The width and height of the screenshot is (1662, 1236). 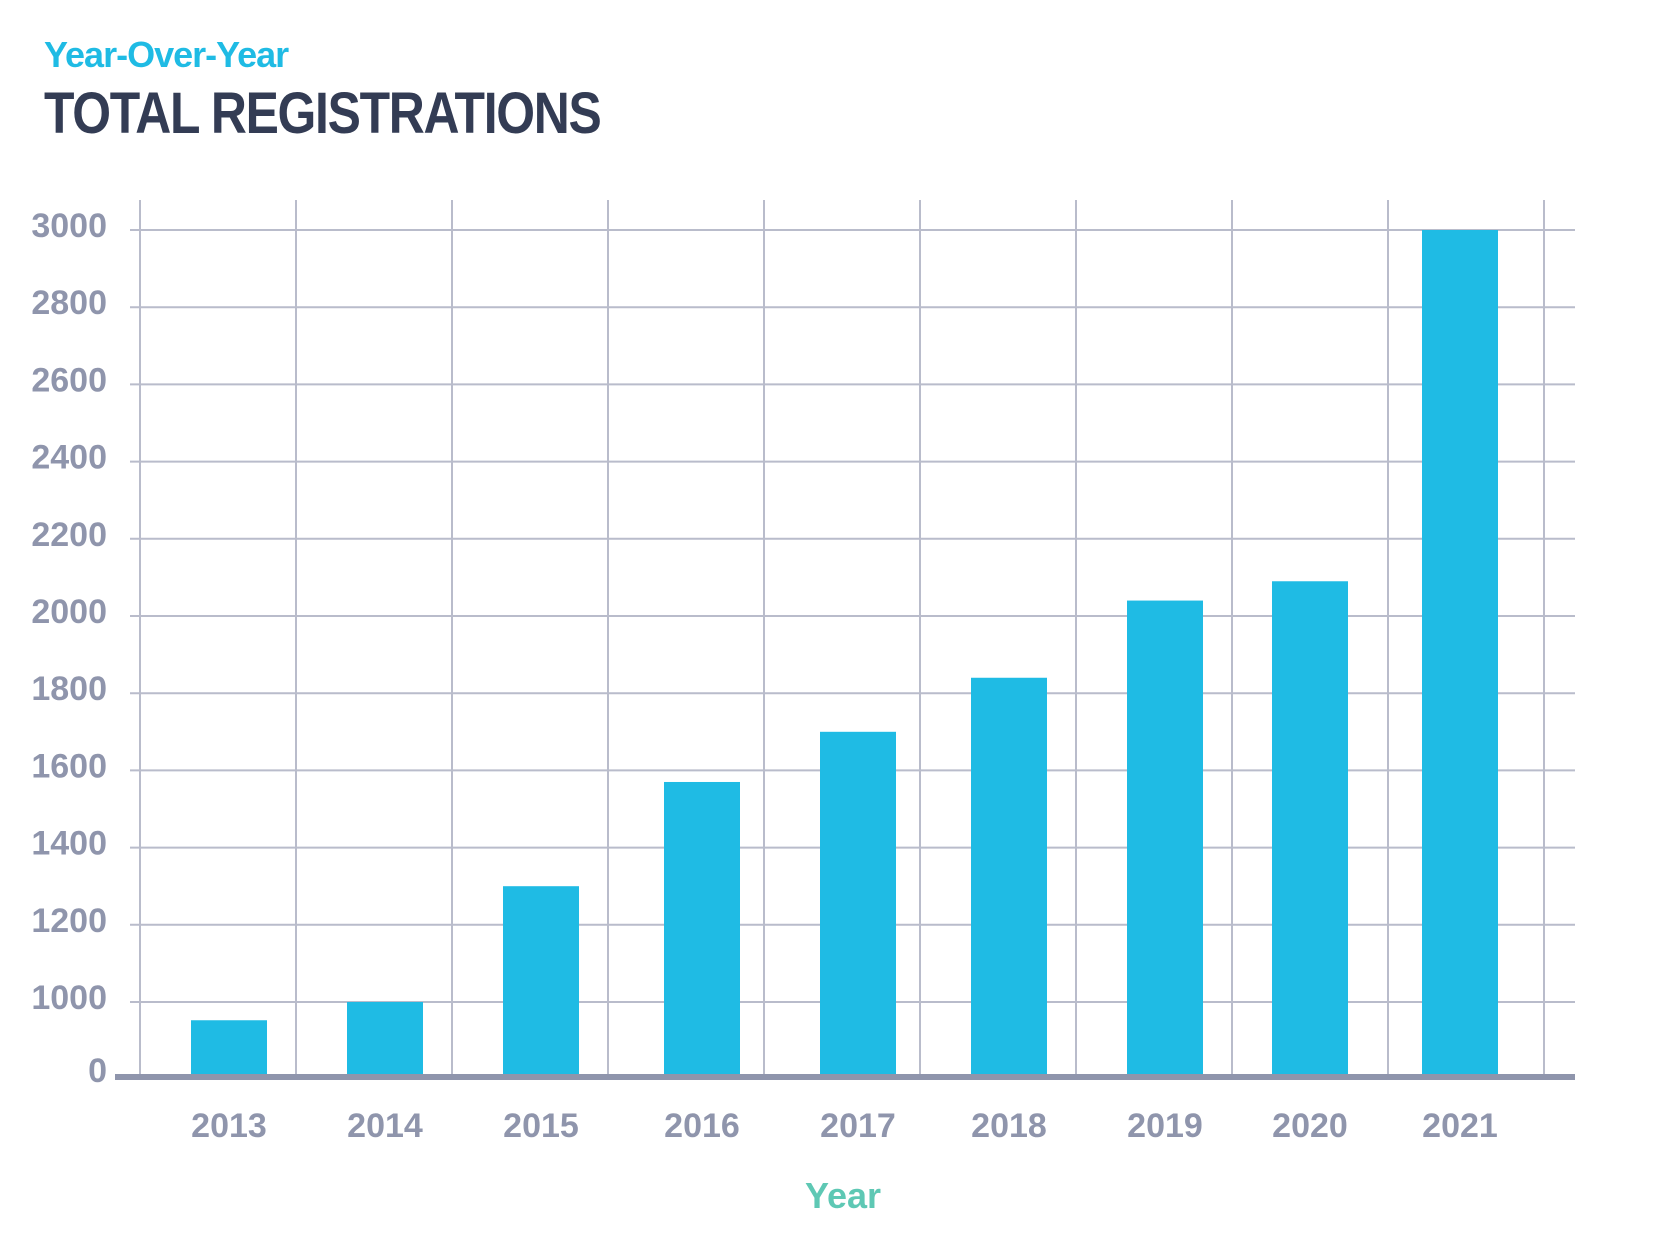 I want to click on bar-2014, so click(x=385, y=1038).